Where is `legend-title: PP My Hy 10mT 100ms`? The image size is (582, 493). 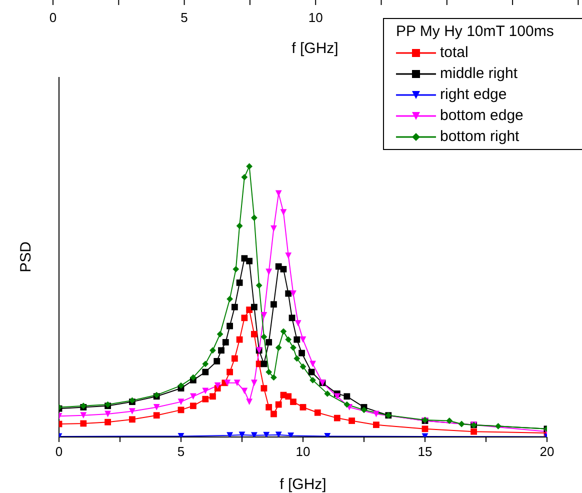
legend-title: PP My Hy 10mT 100ms is located at coordinates (475, 31).